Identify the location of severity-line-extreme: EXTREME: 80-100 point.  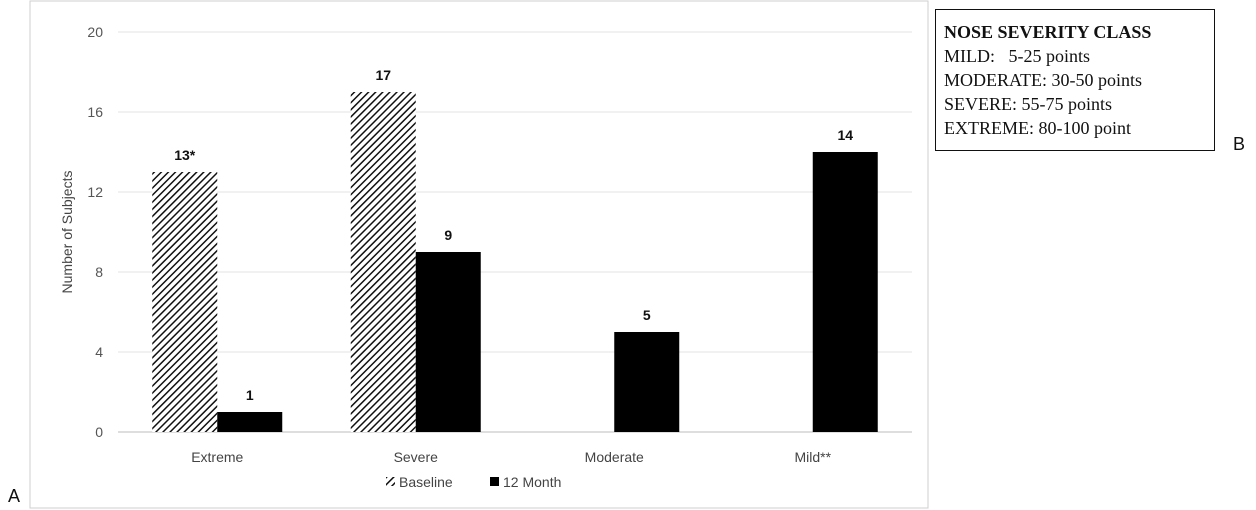
(1037, 128).